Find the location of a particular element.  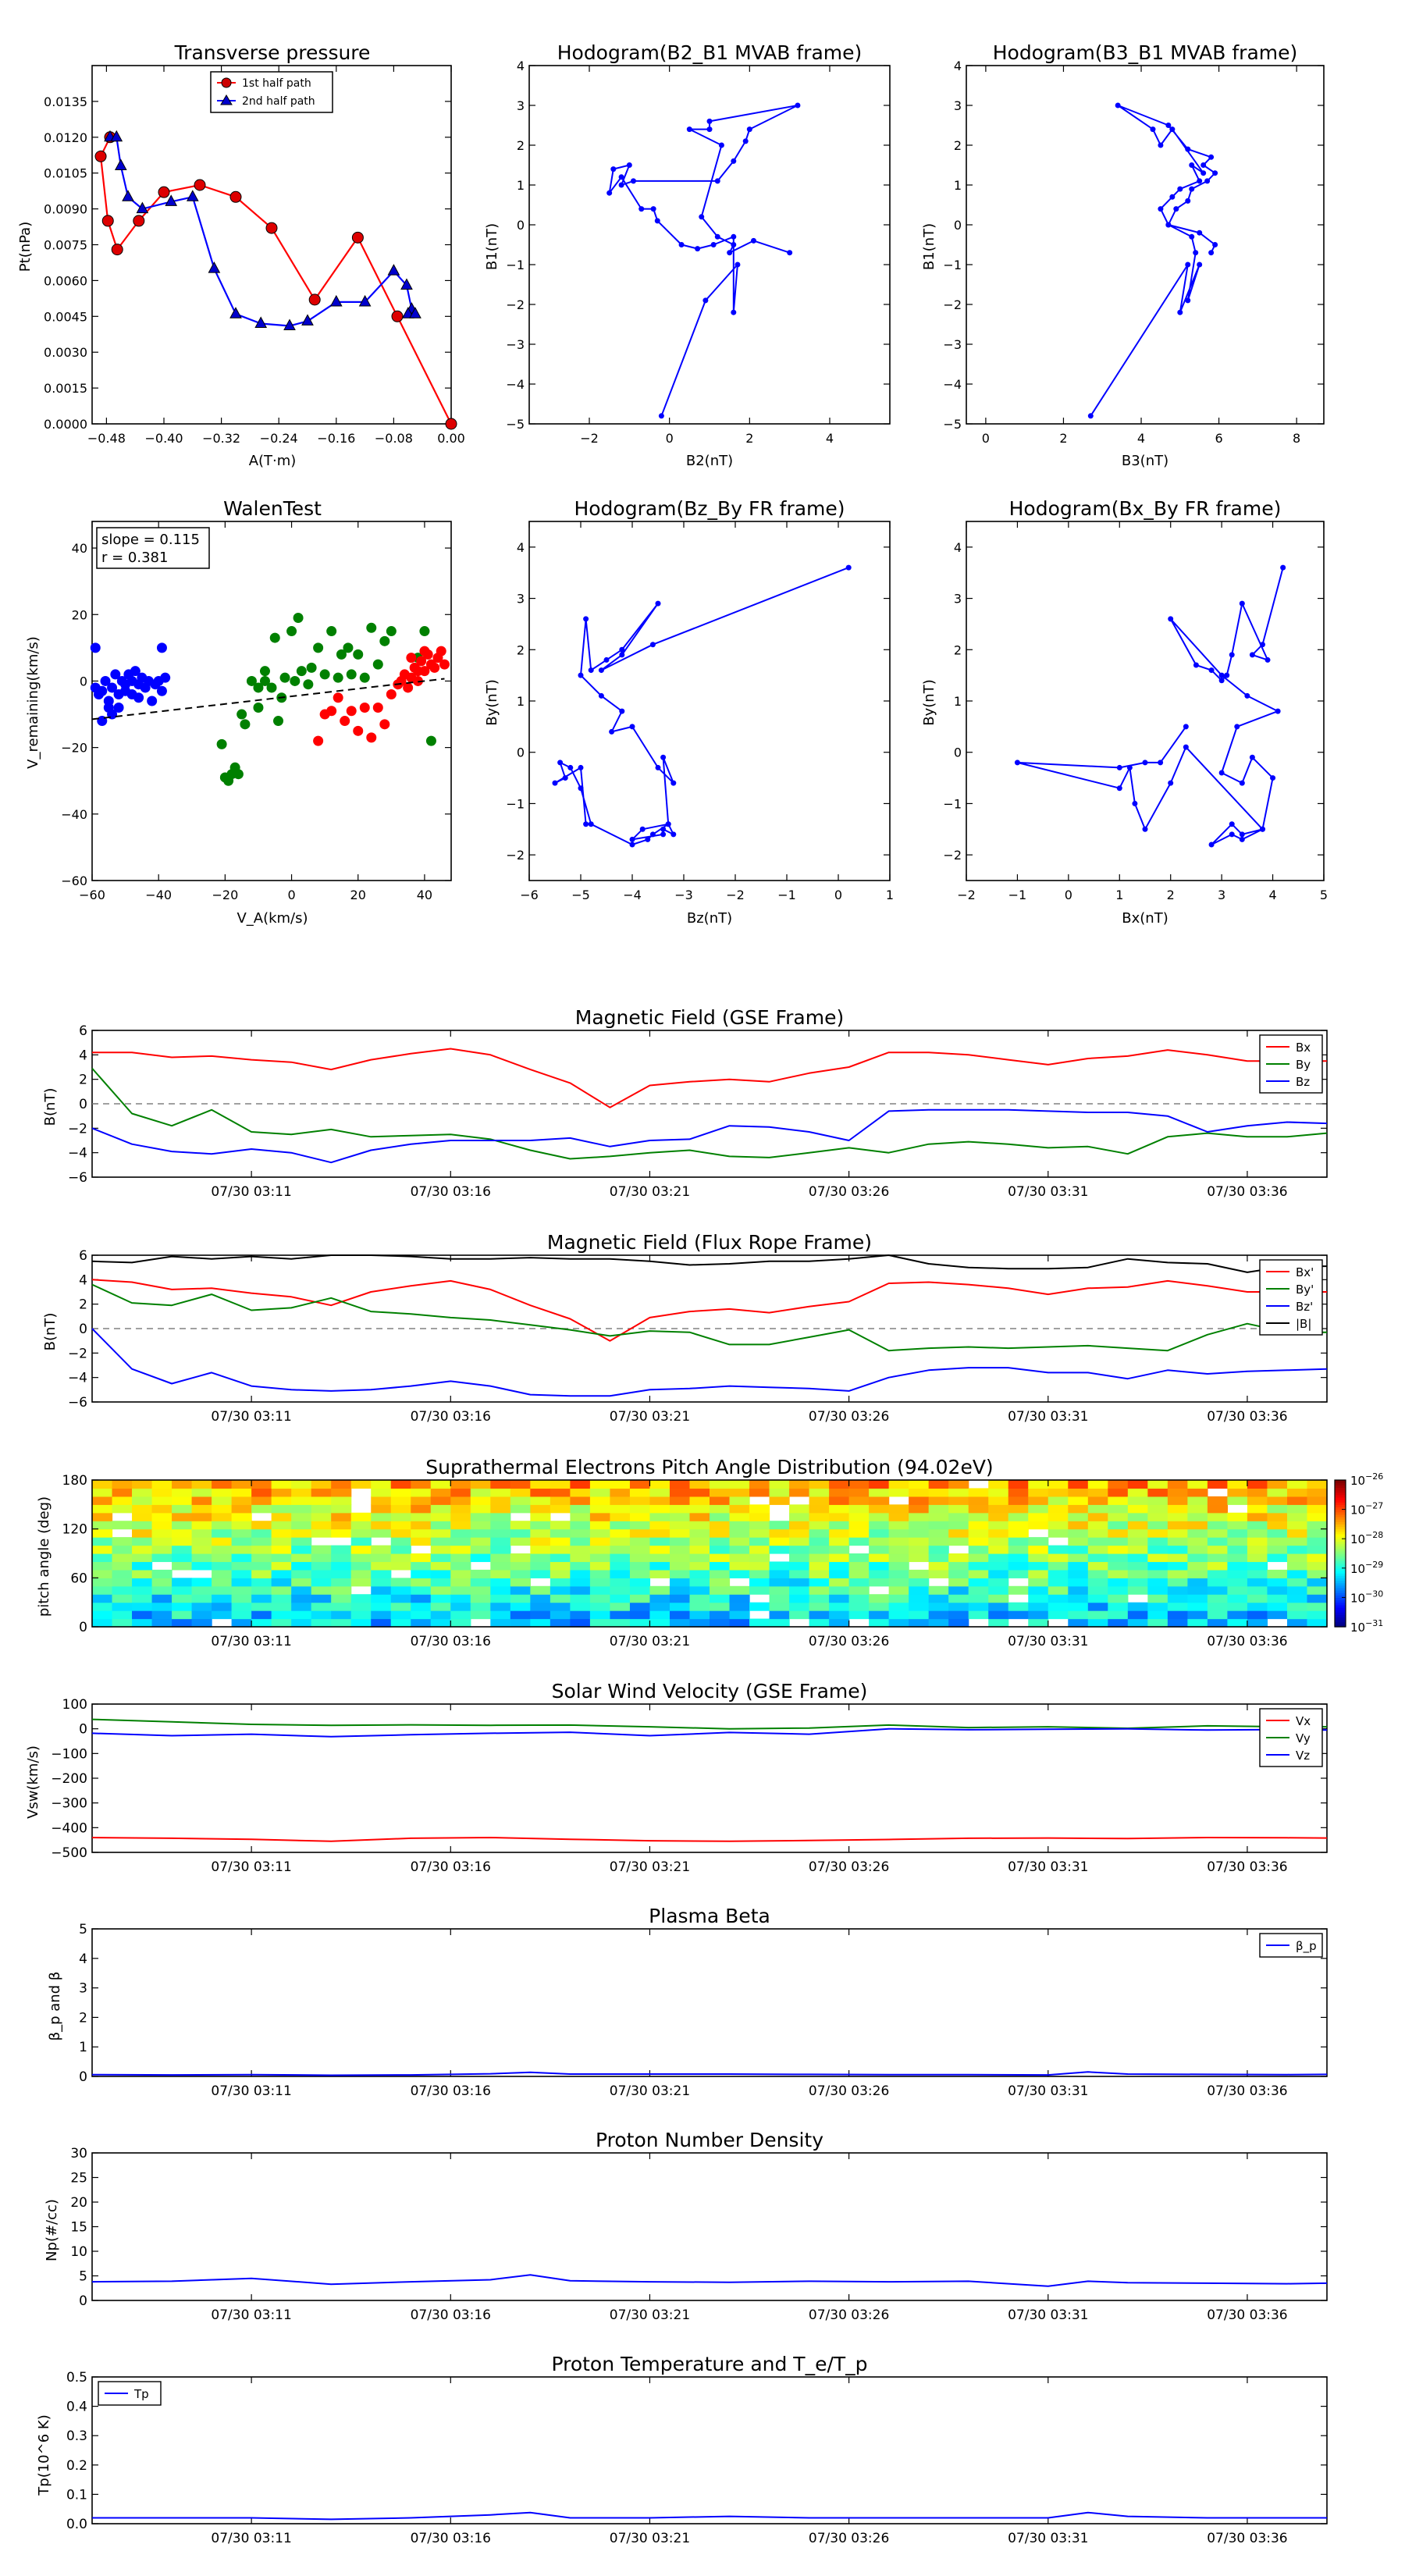

colorbar-tick-exponent: −28 is located at coordinates (1374, 1535).